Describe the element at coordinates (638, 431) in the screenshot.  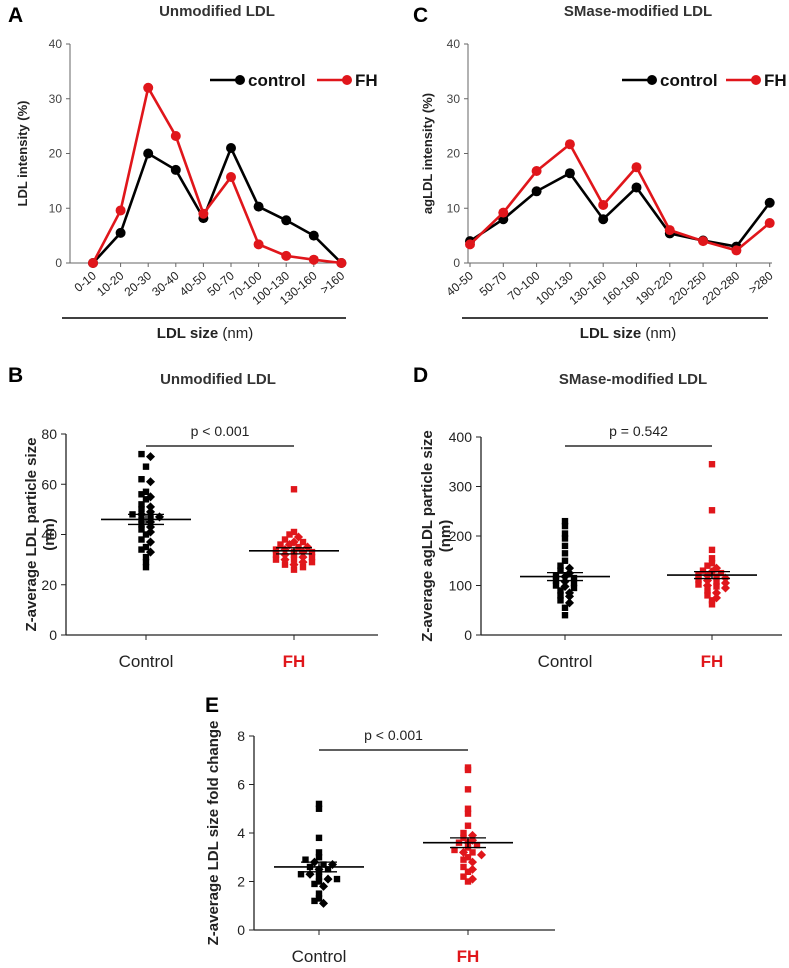
I see `p-value: p = 0.542` at that location.